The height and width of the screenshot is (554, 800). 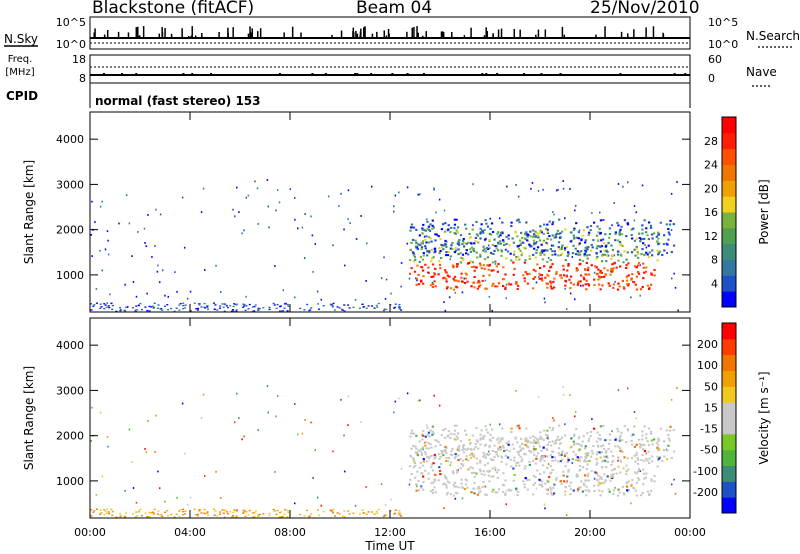 I want to click on nsky-tick-top: 10^5, so click(x=71, y=22).